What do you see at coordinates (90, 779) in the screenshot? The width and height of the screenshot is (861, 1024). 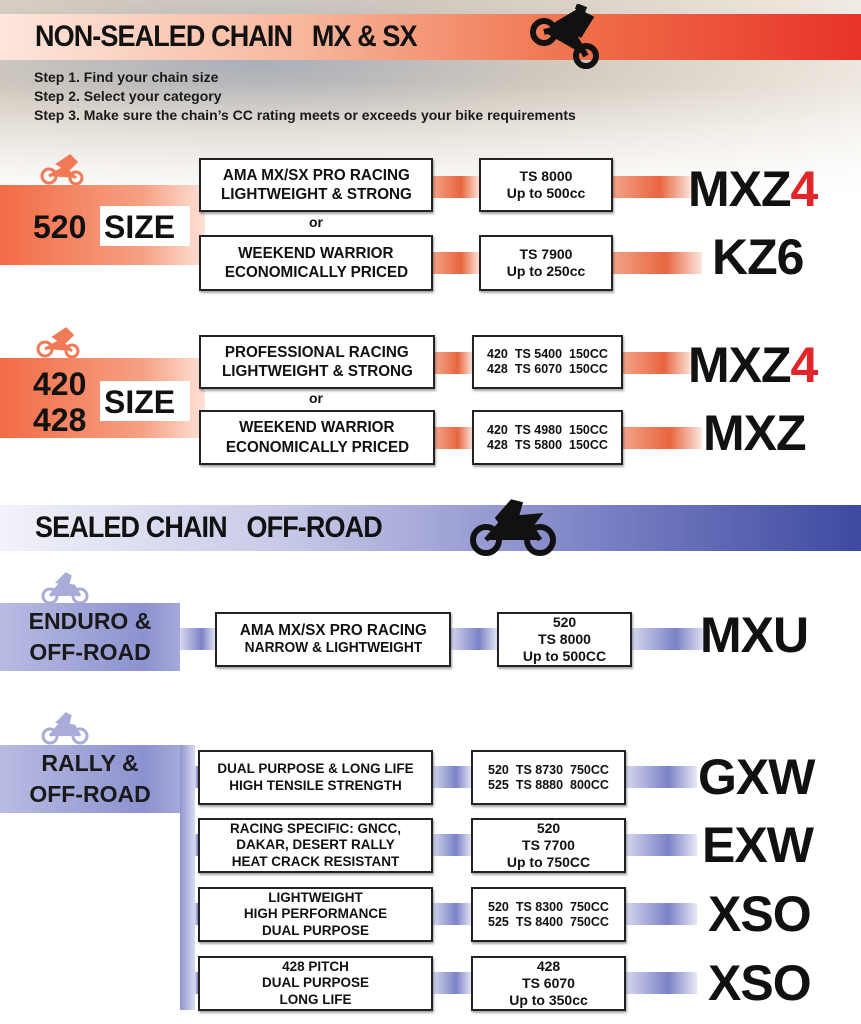 I see `rally-category: RALLY & OFF-ROAD` at bounding box center [90, 779].